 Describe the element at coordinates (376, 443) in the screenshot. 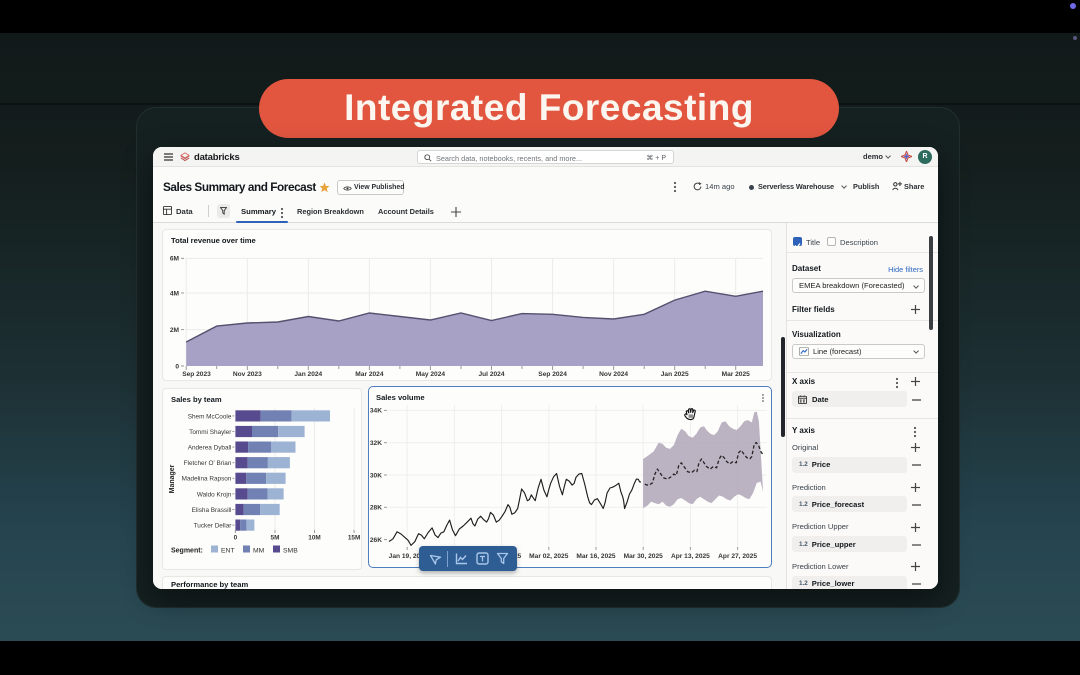

I see `svg-text: 32K` at that location.